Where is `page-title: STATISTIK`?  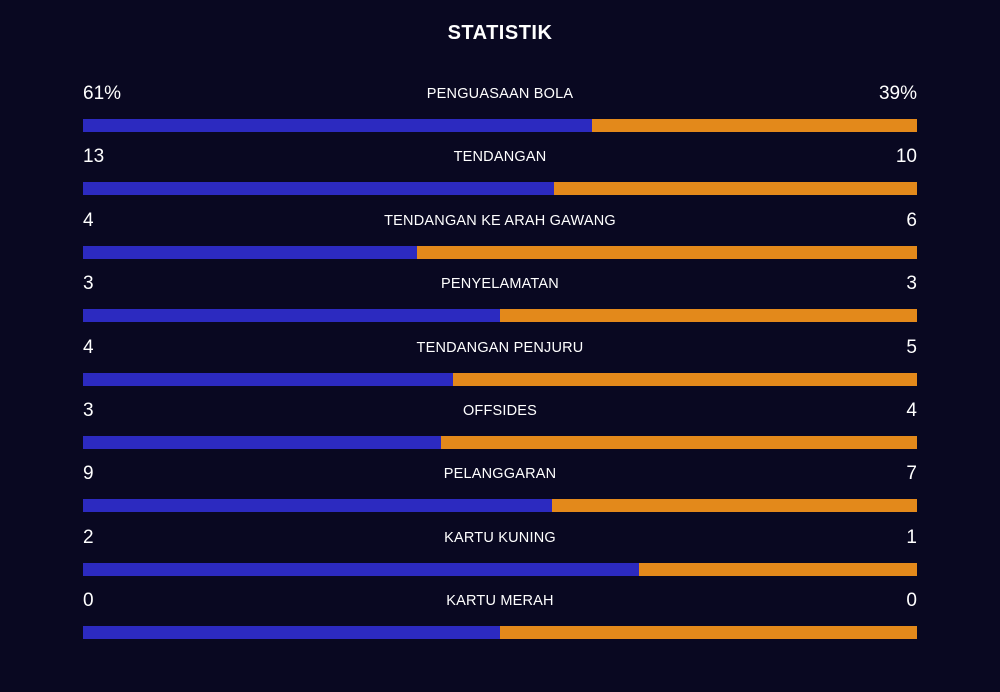 page-title: STATISTIK is located at coordinates (500, 33).